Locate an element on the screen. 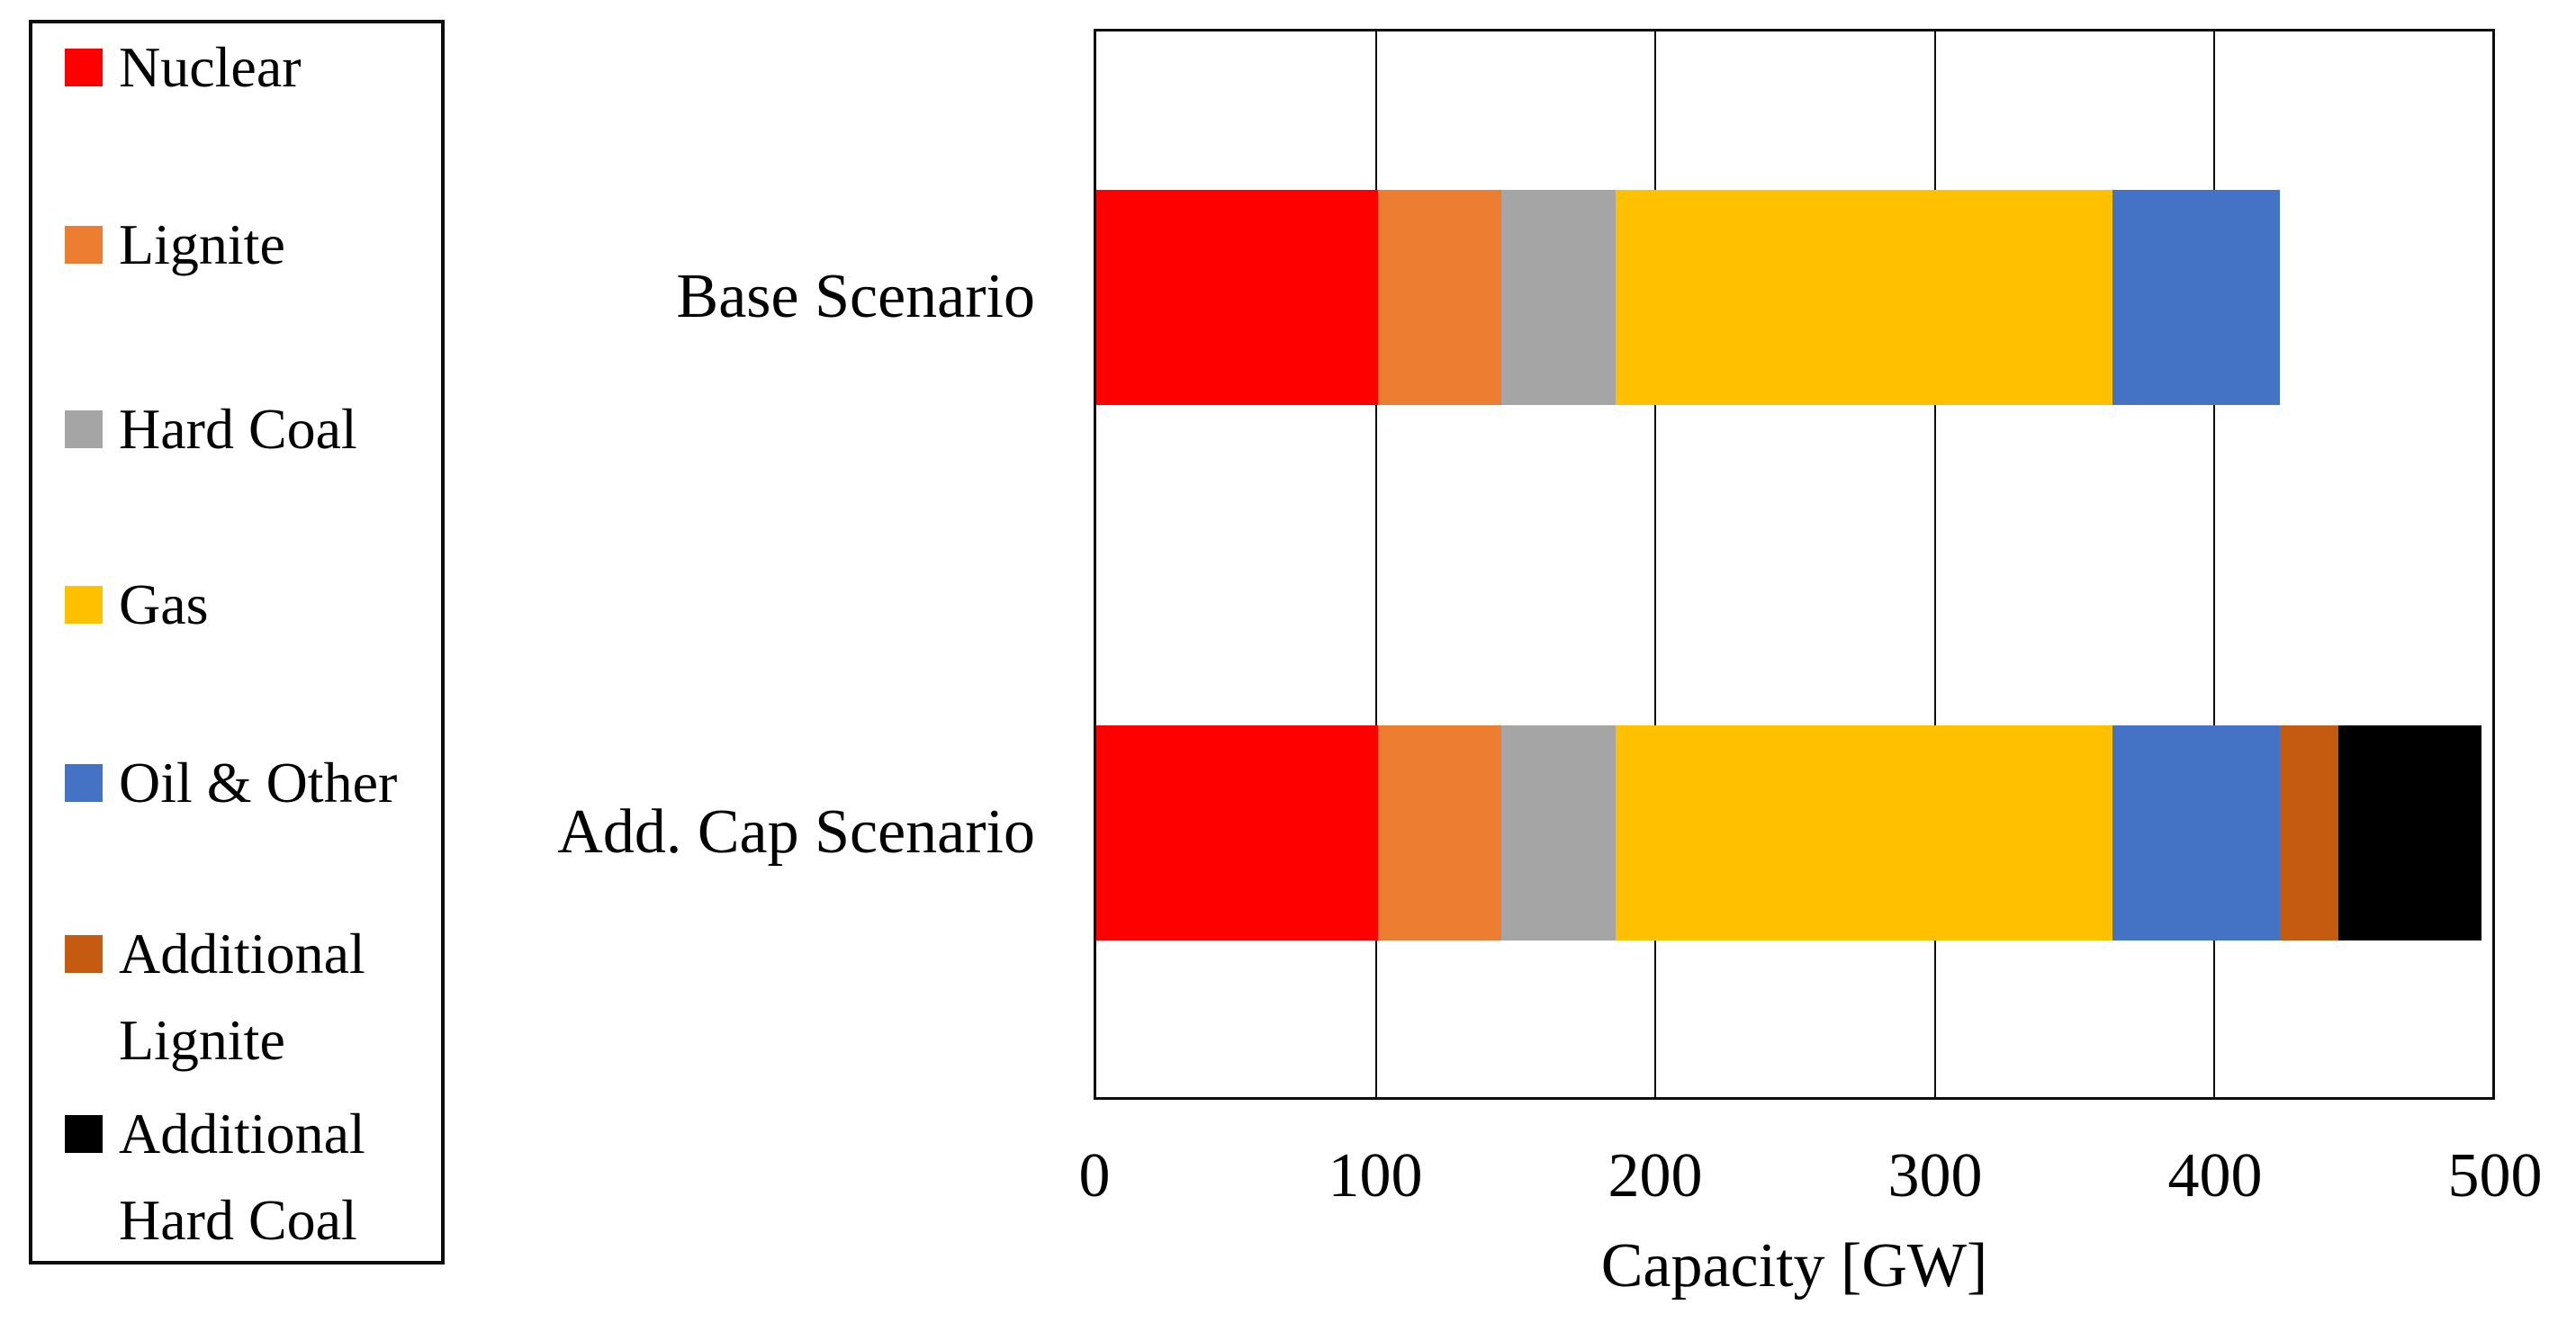  bar-segment-add-cap-scenario-oil-other is located at coordinates (2196, 832).